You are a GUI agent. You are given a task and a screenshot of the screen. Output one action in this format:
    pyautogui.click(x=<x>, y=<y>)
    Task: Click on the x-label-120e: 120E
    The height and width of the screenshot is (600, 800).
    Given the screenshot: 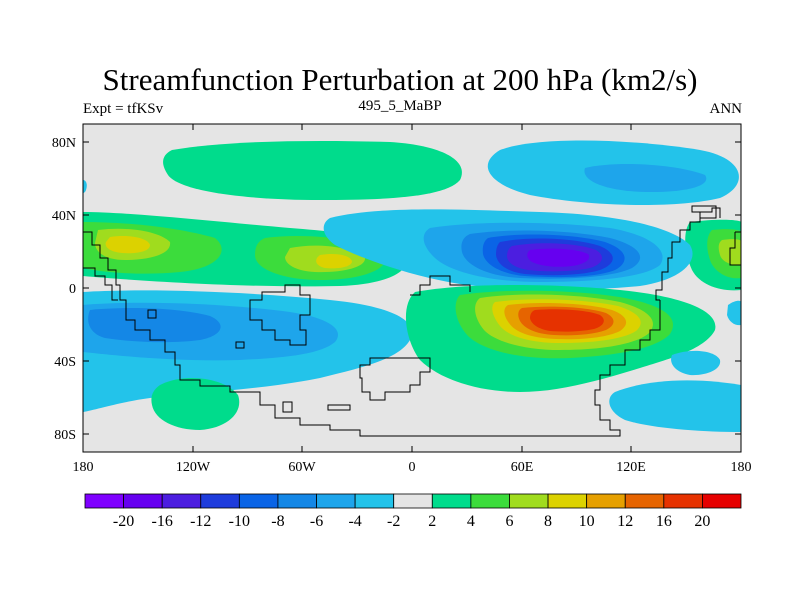 What is the action you would take?
    pyautogui.click(x=631, y=467)
    